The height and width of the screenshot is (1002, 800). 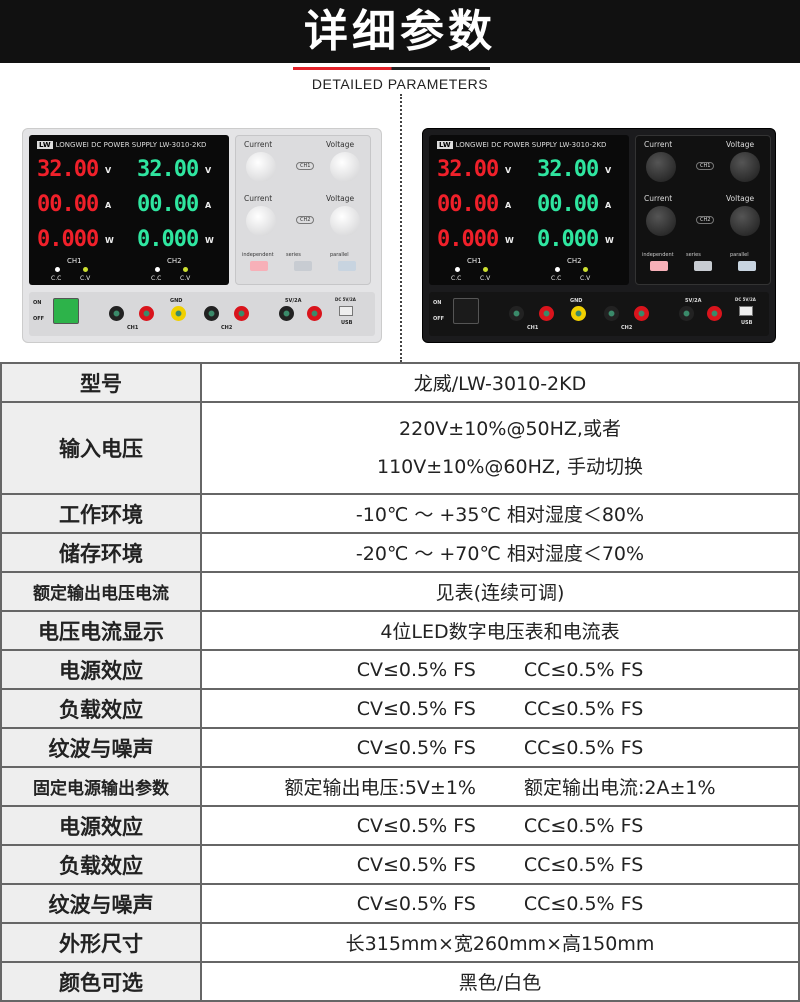 What do you see at coordinates (101, 513) in the screenshot?
I see `spec-label: 工作环境` at bounding box center [101, 513].